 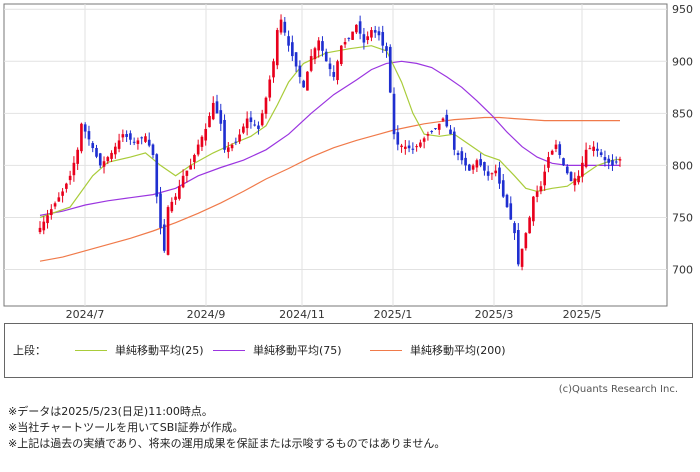 What do you see at coordinates (227, 443) in the screenshot?
I see `footnote-disclaimer: ※上記は過去の実績であり、将来の運用成果を保証または示唆するものではありません。` at bounding box center [227, 443].